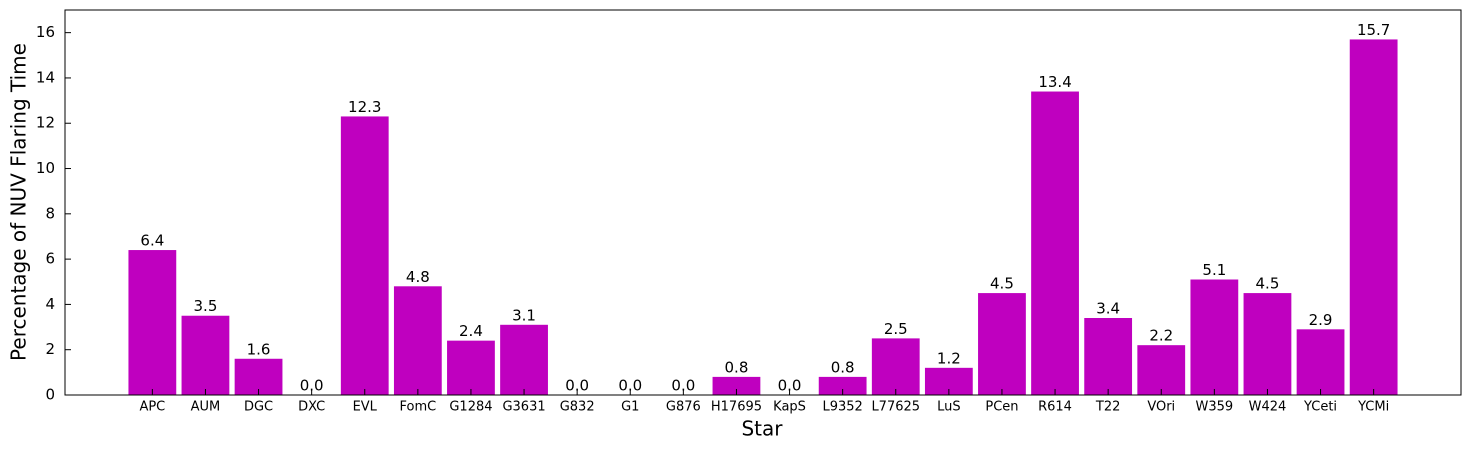 This screenshot has width=1469, height=452. I want to click on value-label: 3.5, so click(206, 306).